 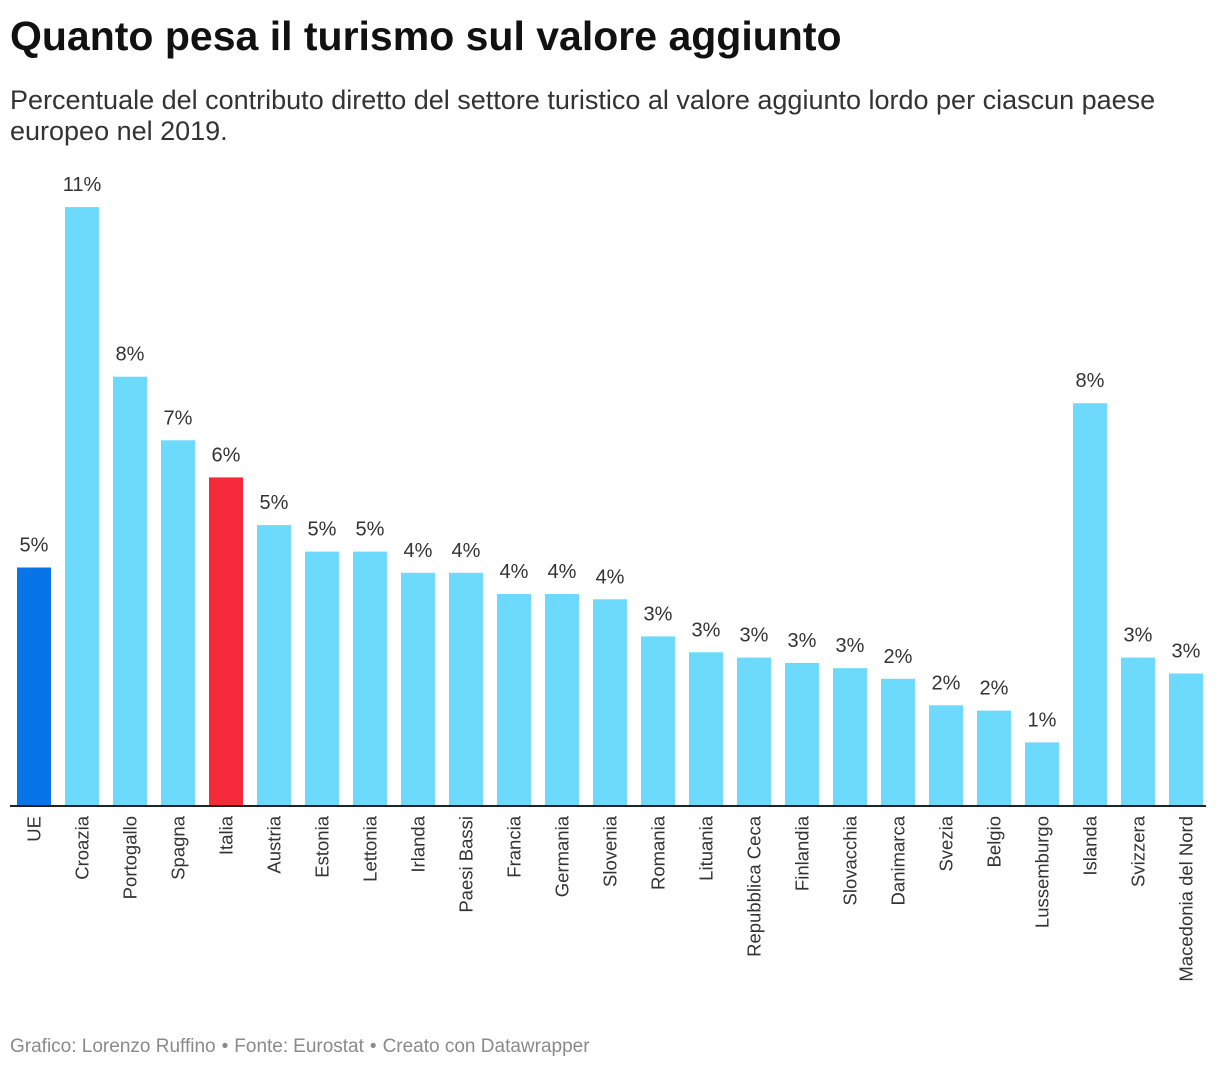 What do you see at coordinates (850, 737) in the screenshot?
I see `bar-slovacchia` at bounding box center [850, 737].